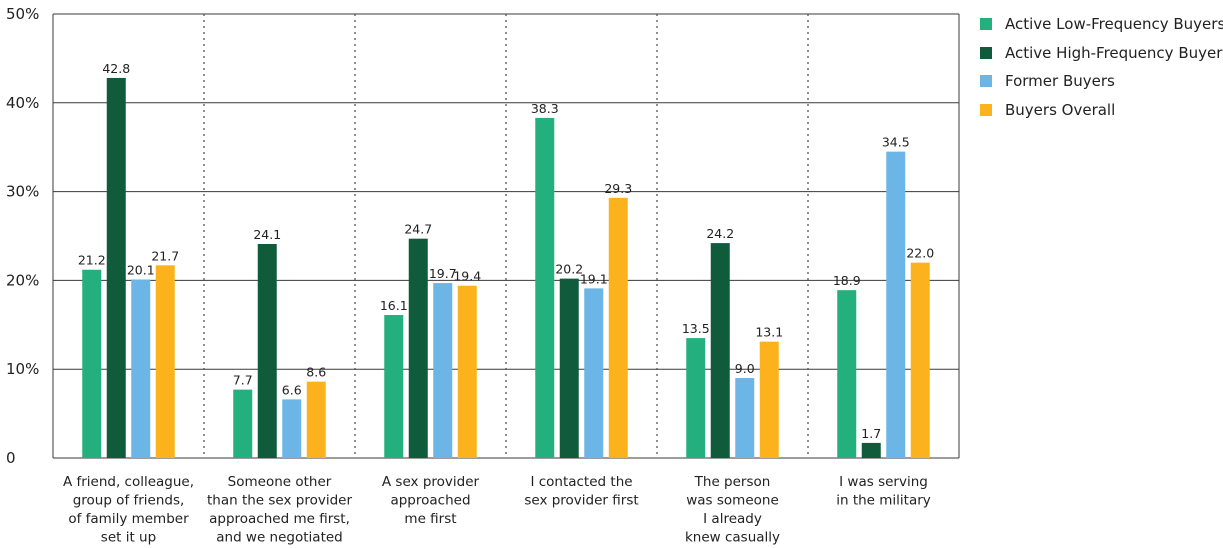  What do you see at coordinates (443, 273) in the screenshot?
I see `data-label: 19.7` at bounding box center [443, 273].